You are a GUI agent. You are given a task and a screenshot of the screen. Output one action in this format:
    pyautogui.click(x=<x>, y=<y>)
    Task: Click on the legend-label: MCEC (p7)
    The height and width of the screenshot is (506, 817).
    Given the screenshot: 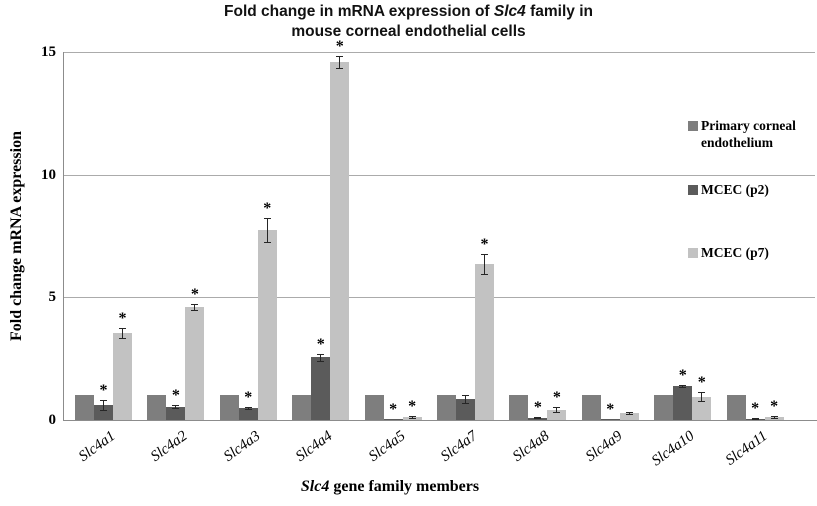 What is the action you would take?
    pyautogui.click(x=735, y=252)
    